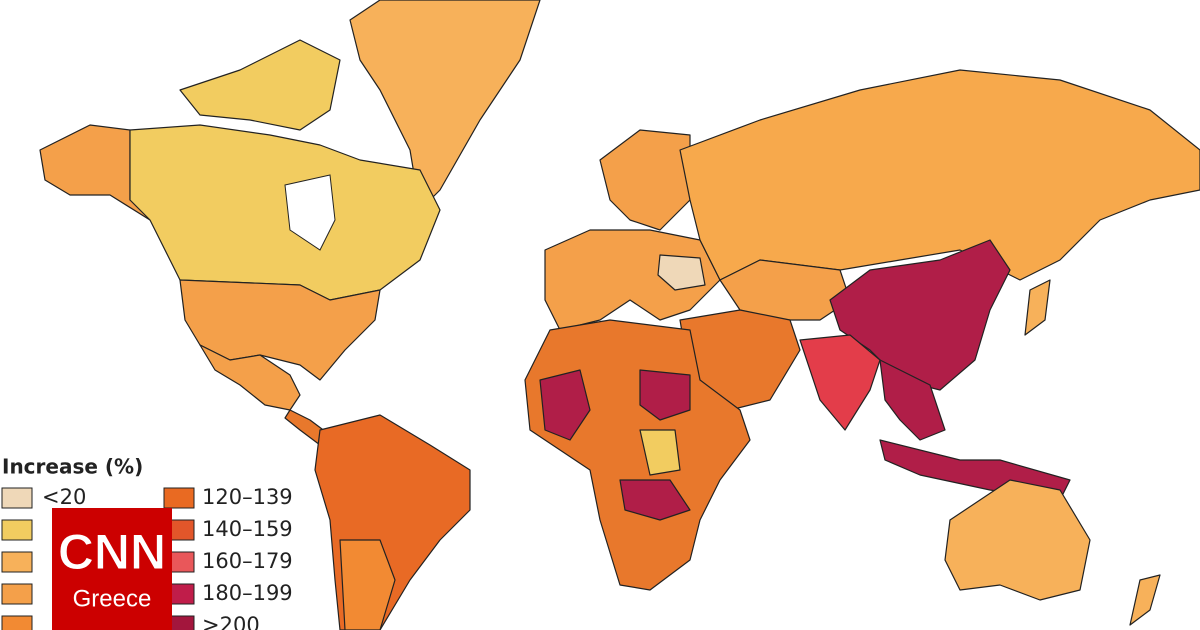 The width and height of the screenshot is (1200, 630). Describe the element at coordinates (655, 500) in the screenshot. I see `southern-africa` at that location.